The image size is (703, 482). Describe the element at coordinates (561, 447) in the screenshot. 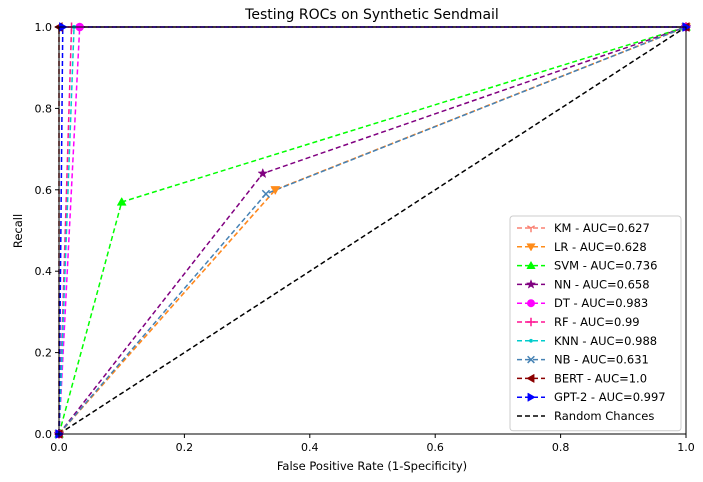

I see `x-tick-label: 0.8` at that location.